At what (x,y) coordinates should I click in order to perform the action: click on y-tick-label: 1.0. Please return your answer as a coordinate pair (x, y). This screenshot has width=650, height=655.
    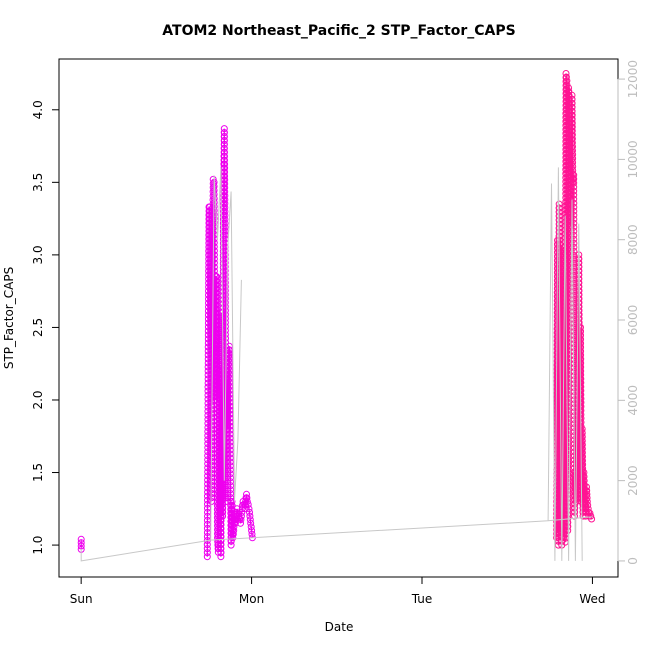
    Looking at the image, I should click on (38, 545).